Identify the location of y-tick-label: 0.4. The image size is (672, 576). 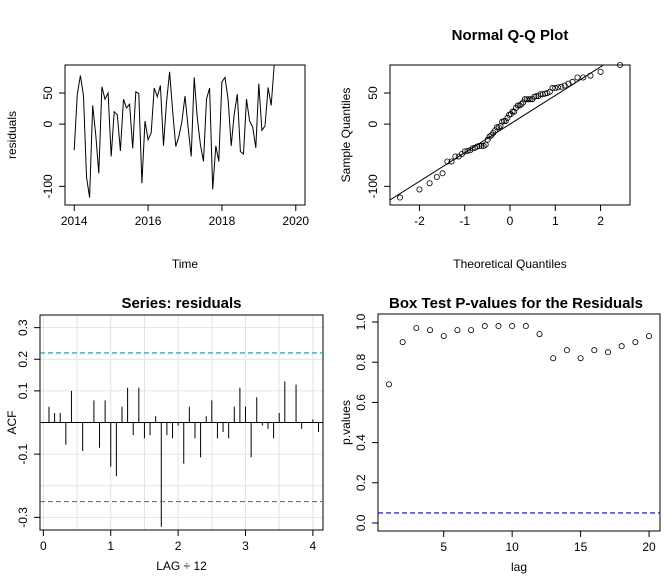
(361, 442).